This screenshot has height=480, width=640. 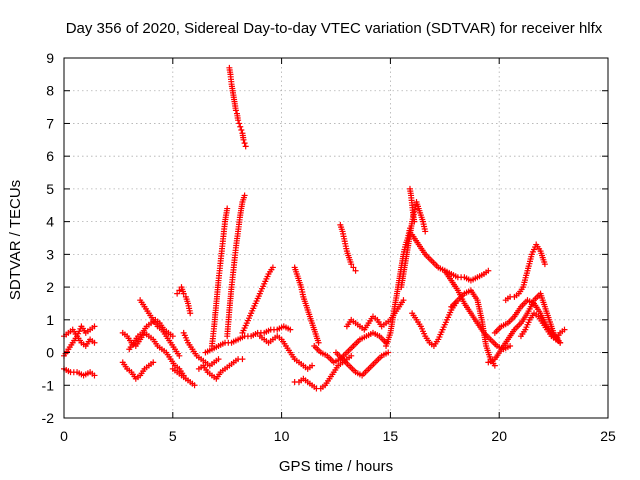 I want to click on series-t8, so click(x=184, y=300).